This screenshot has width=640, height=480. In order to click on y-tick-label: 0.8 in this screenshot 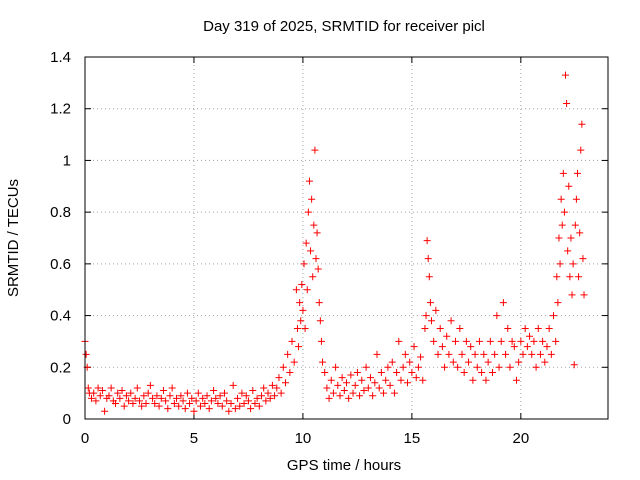, I will do `click(60, 212)`.